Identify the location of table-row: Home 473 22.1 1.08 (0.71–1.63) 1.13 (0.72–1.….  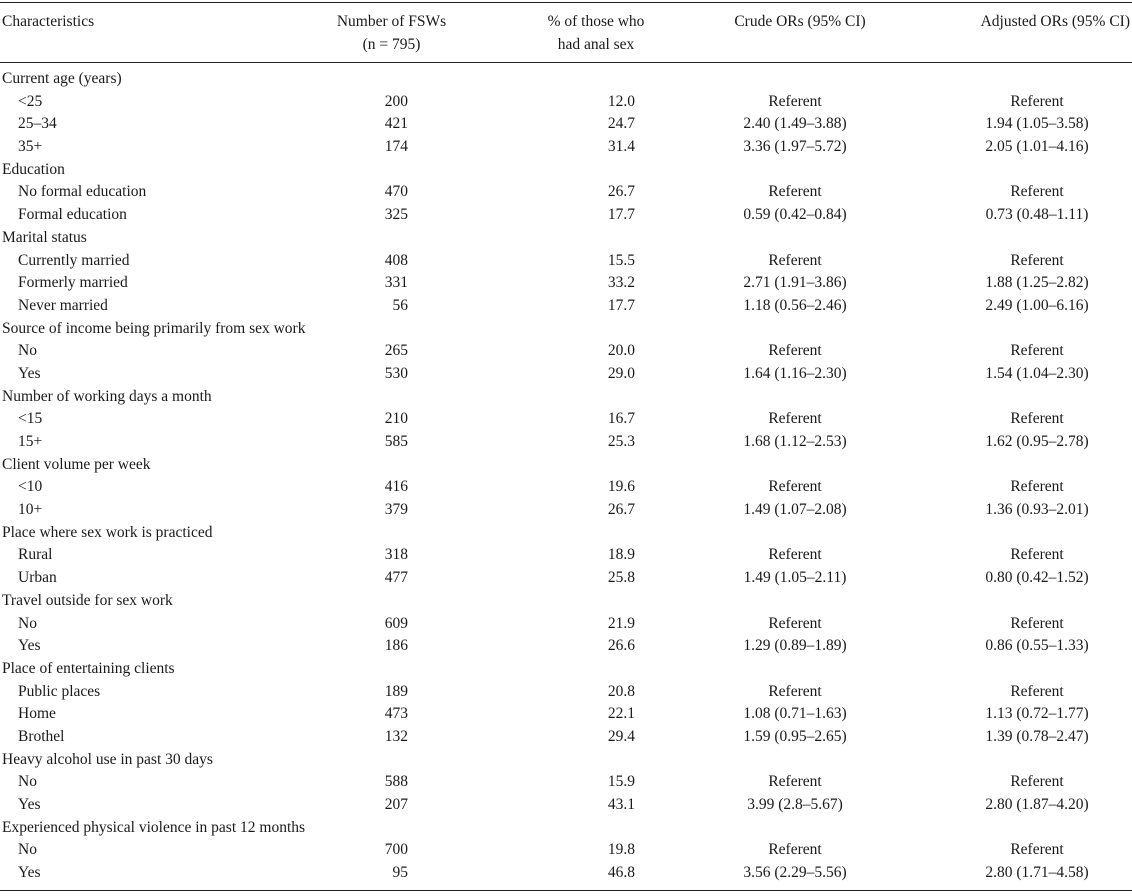
(566, 714).